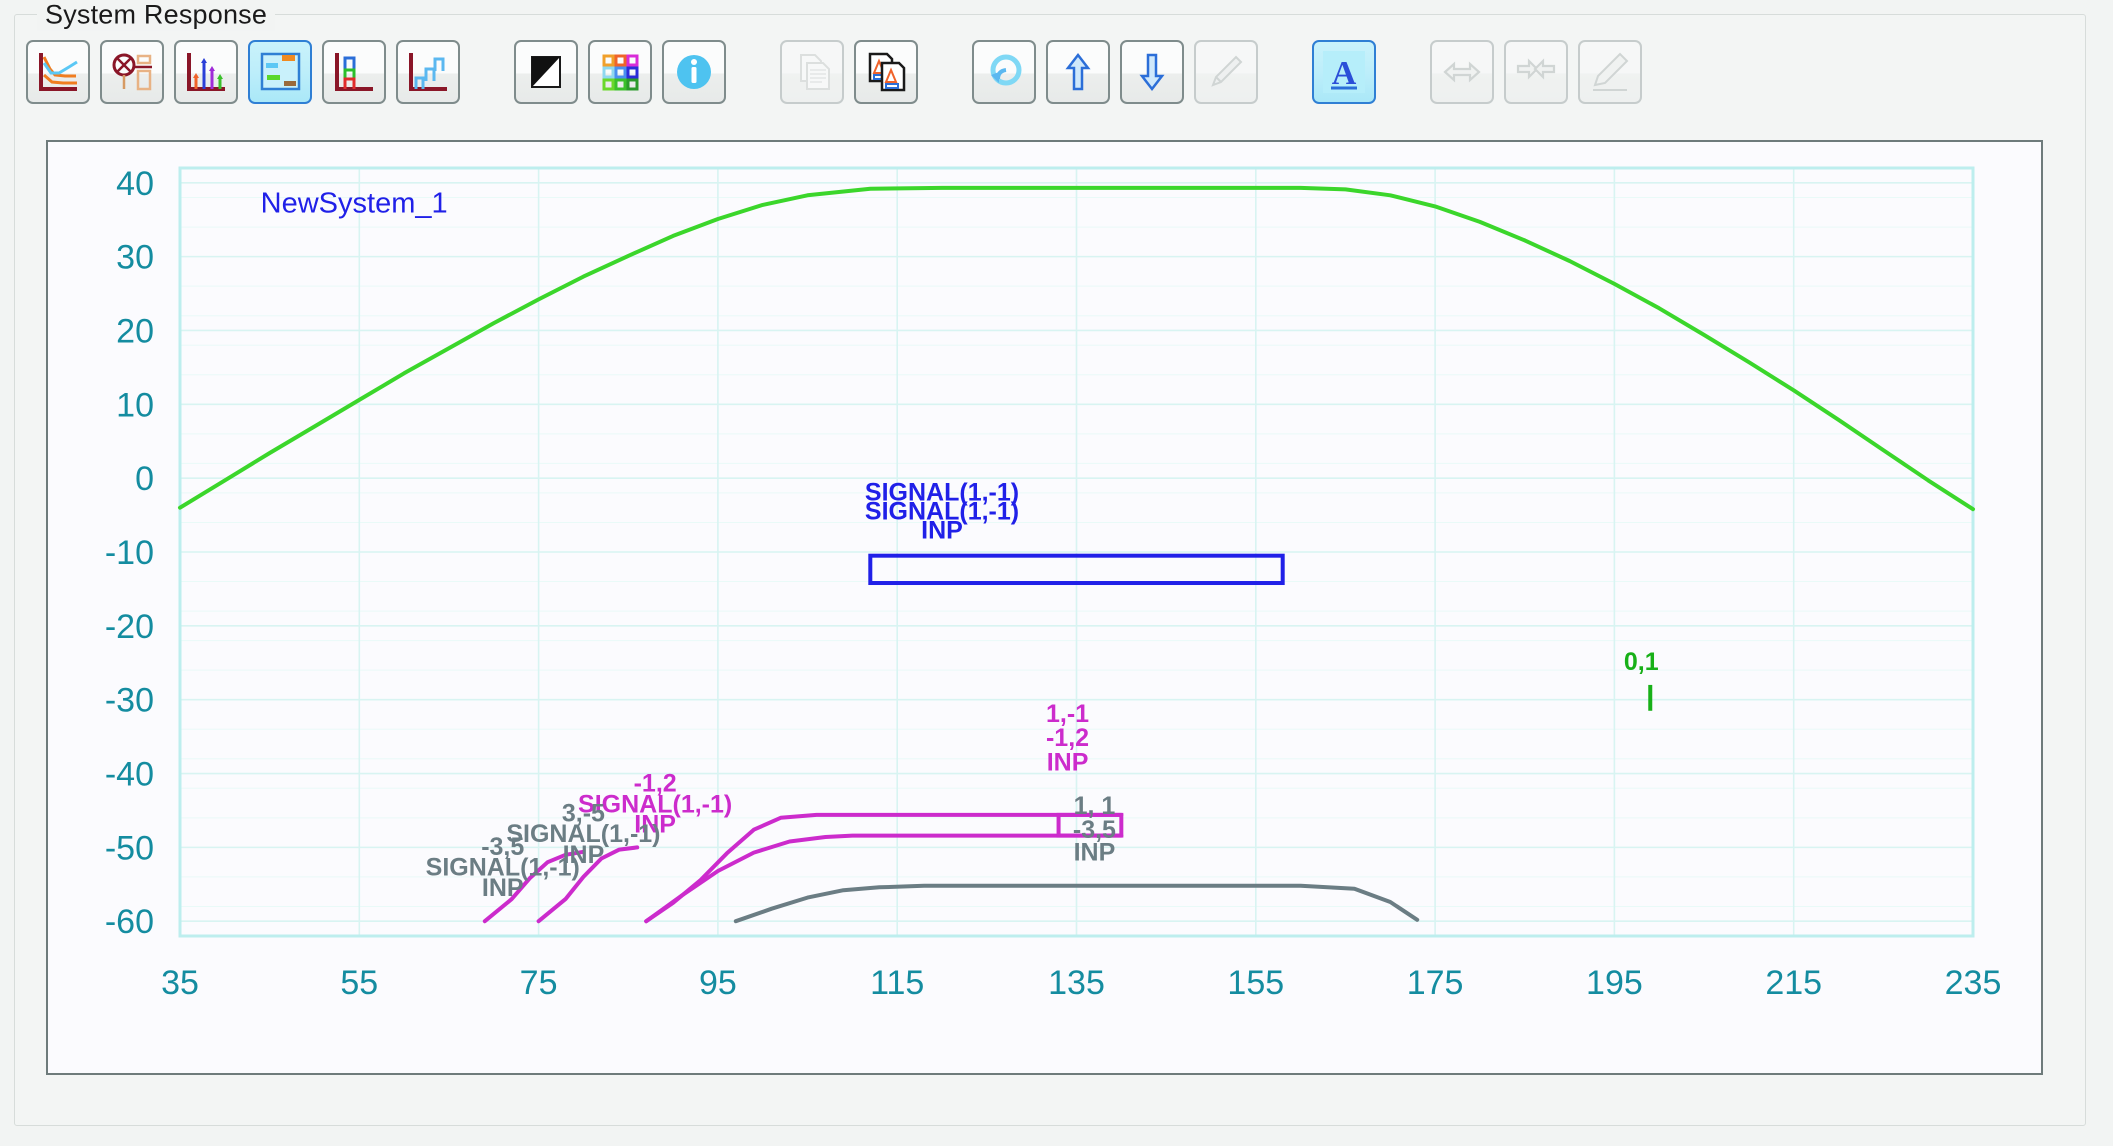 The width and height of the screenshot is (2113, 1146). What do you see at coordinates (897, 983) in the screenshot?
I see `x-axis-tick-label: 115` at bounding box center [897, 983].